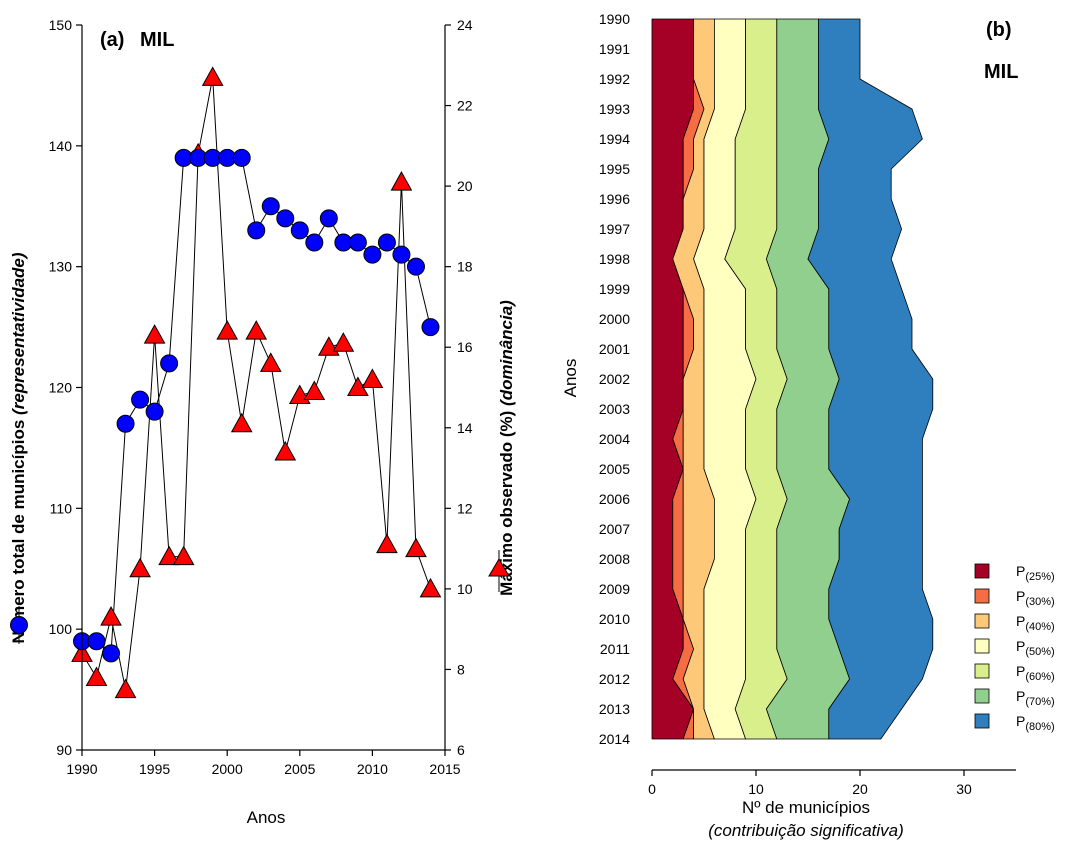 This screenshot has width=1071, height=844. I want to click on panel-b-y-tick-label: 2007, so click(614, 529).